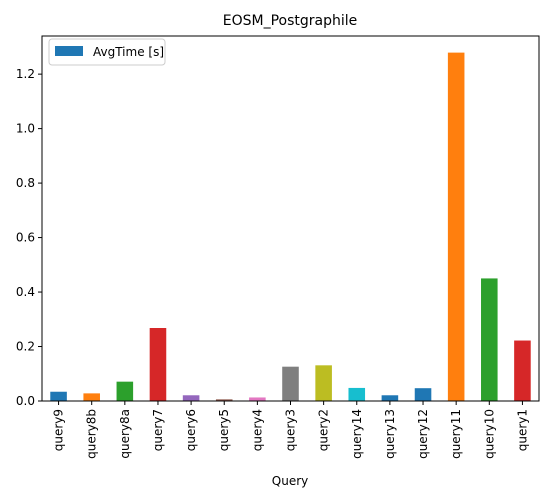  I want to click on y-axis: 0.0 0.2 0.4 0.6 0.8 1.0 1.2, so click(29, 237).